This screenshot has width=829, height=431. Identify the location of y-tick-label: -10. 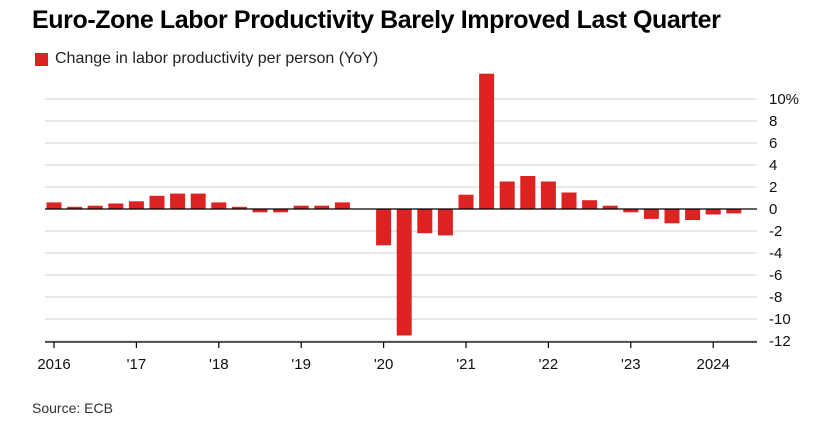
(780, 319).